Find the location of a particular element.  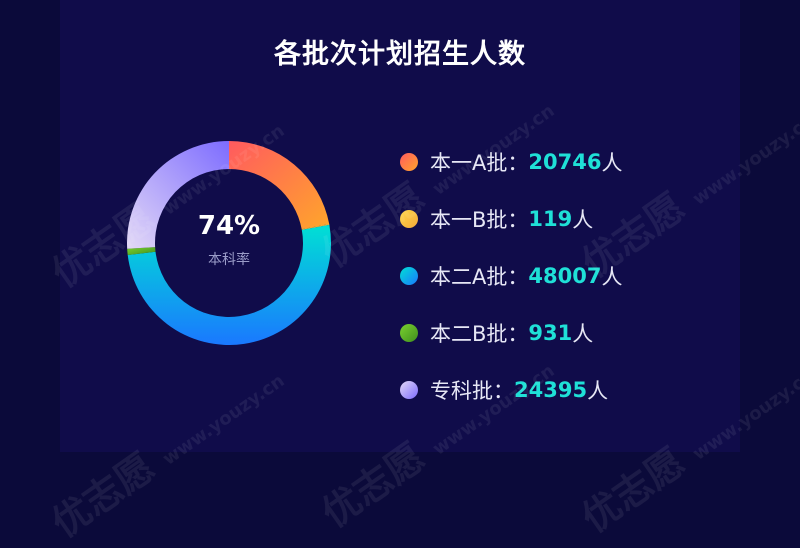

legend-name: 本一A批： is located at coordinates (479, 163).